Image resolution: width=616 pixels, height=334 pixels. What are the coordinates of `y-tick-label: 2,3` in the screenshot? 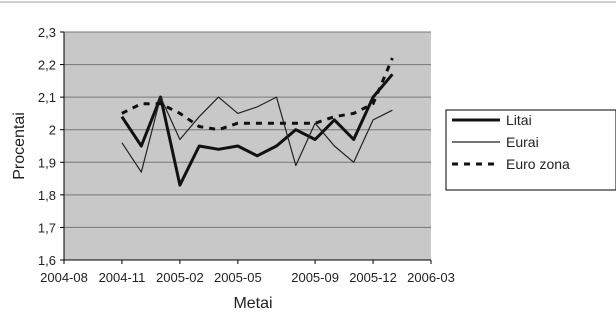 It's located at (47, 32).